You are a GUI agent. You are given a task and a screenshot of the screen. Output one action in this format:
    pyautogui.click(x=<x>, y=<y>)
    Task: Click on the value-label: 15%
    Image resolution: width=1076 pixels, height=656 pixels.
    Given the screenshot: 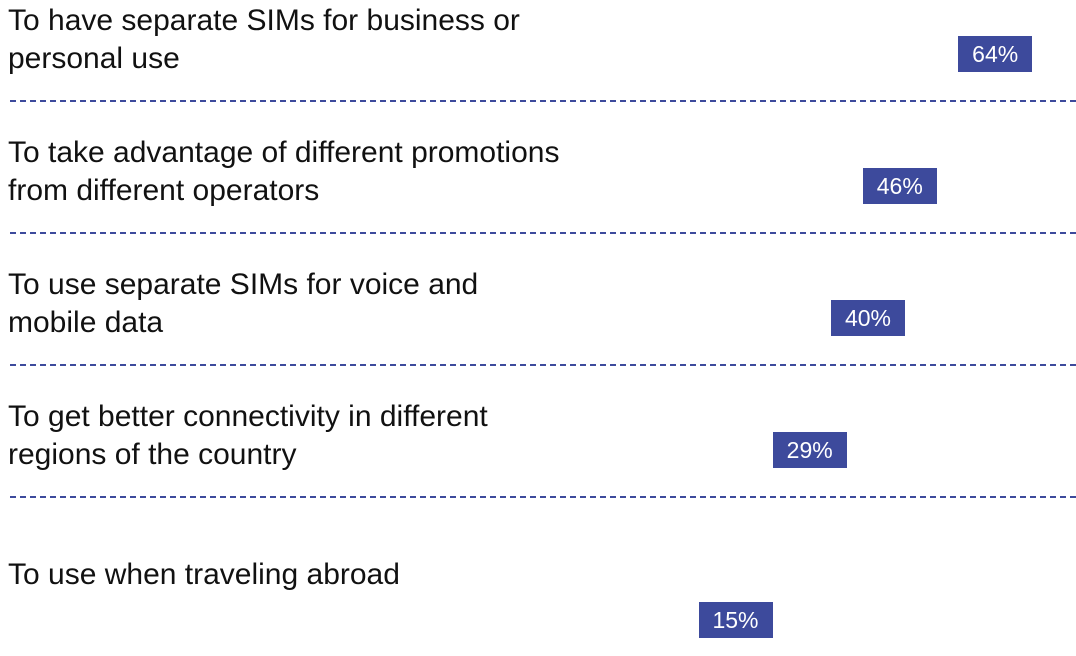 What is the action you would take?
    pyautogui.click(x=735, y=619)
    